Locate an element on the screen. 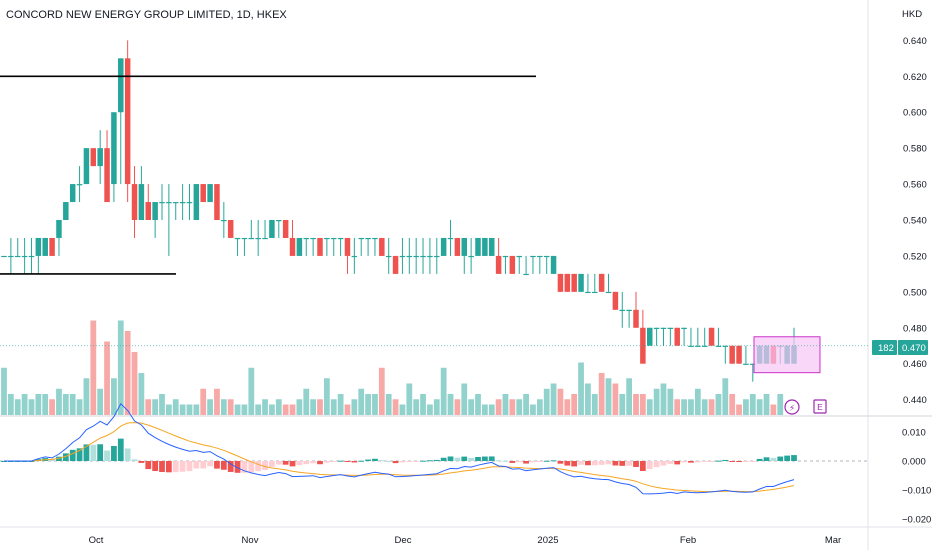 The image size is (932, 550). macd-tick-label: −0.010 is located at coordinates (916, 491).